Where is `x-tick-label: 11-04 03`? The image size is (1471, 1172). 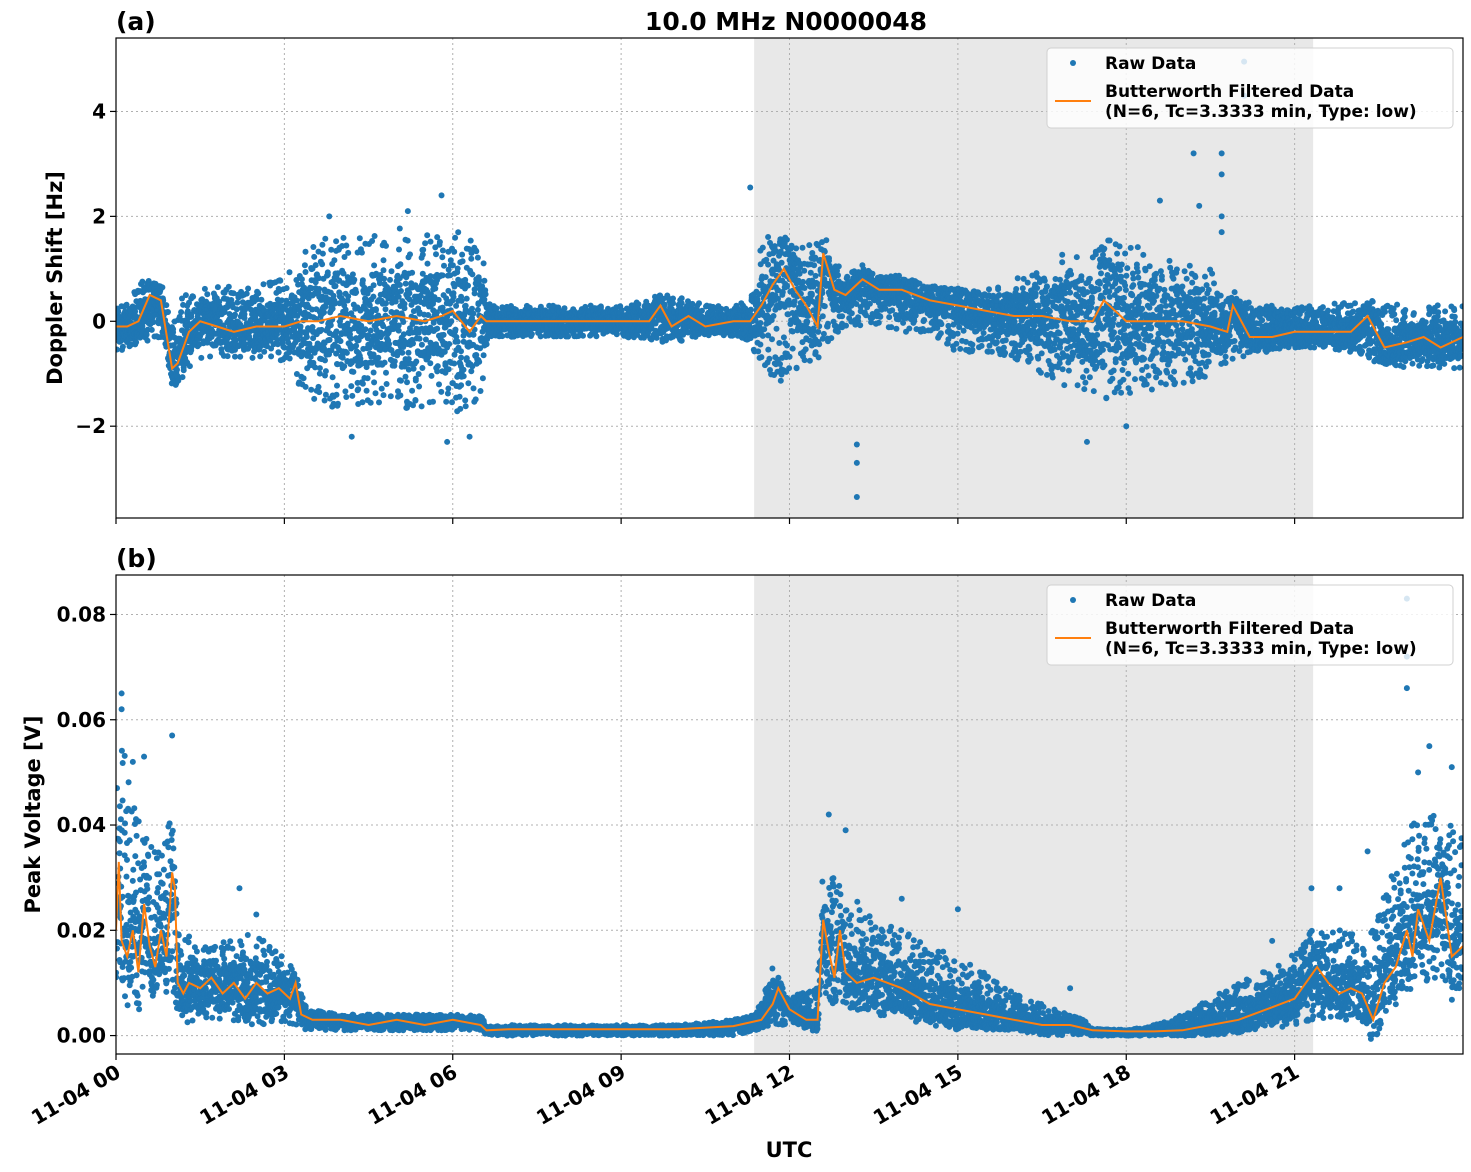
x-tick-label: 11-04 03 is located at coordinates (244, 1095).